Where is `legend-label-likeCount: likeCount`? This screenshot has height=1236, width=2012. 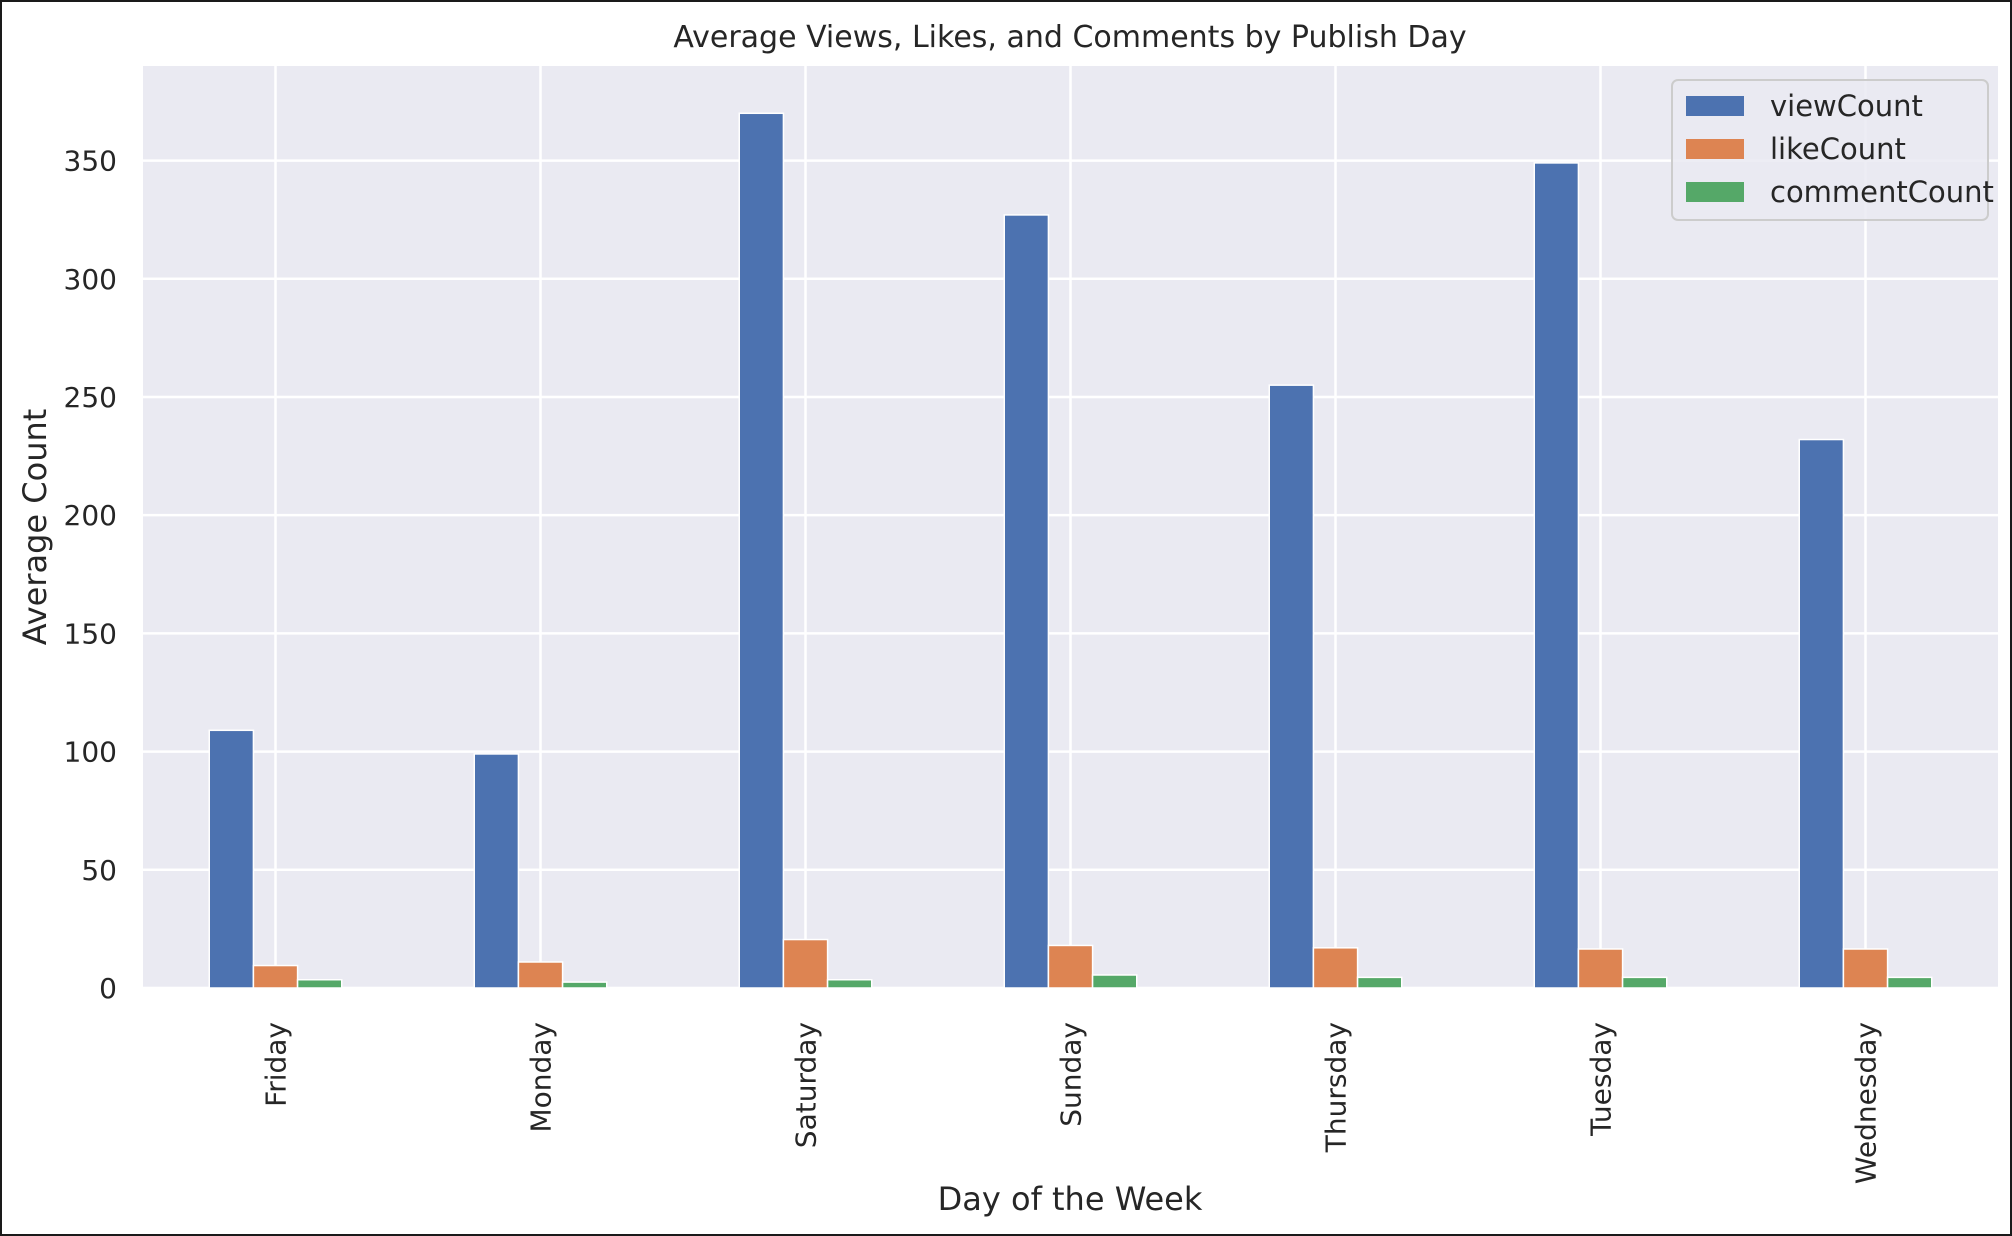 legend-label-likeCount: likeCount is located at coordinates (1838, 149).